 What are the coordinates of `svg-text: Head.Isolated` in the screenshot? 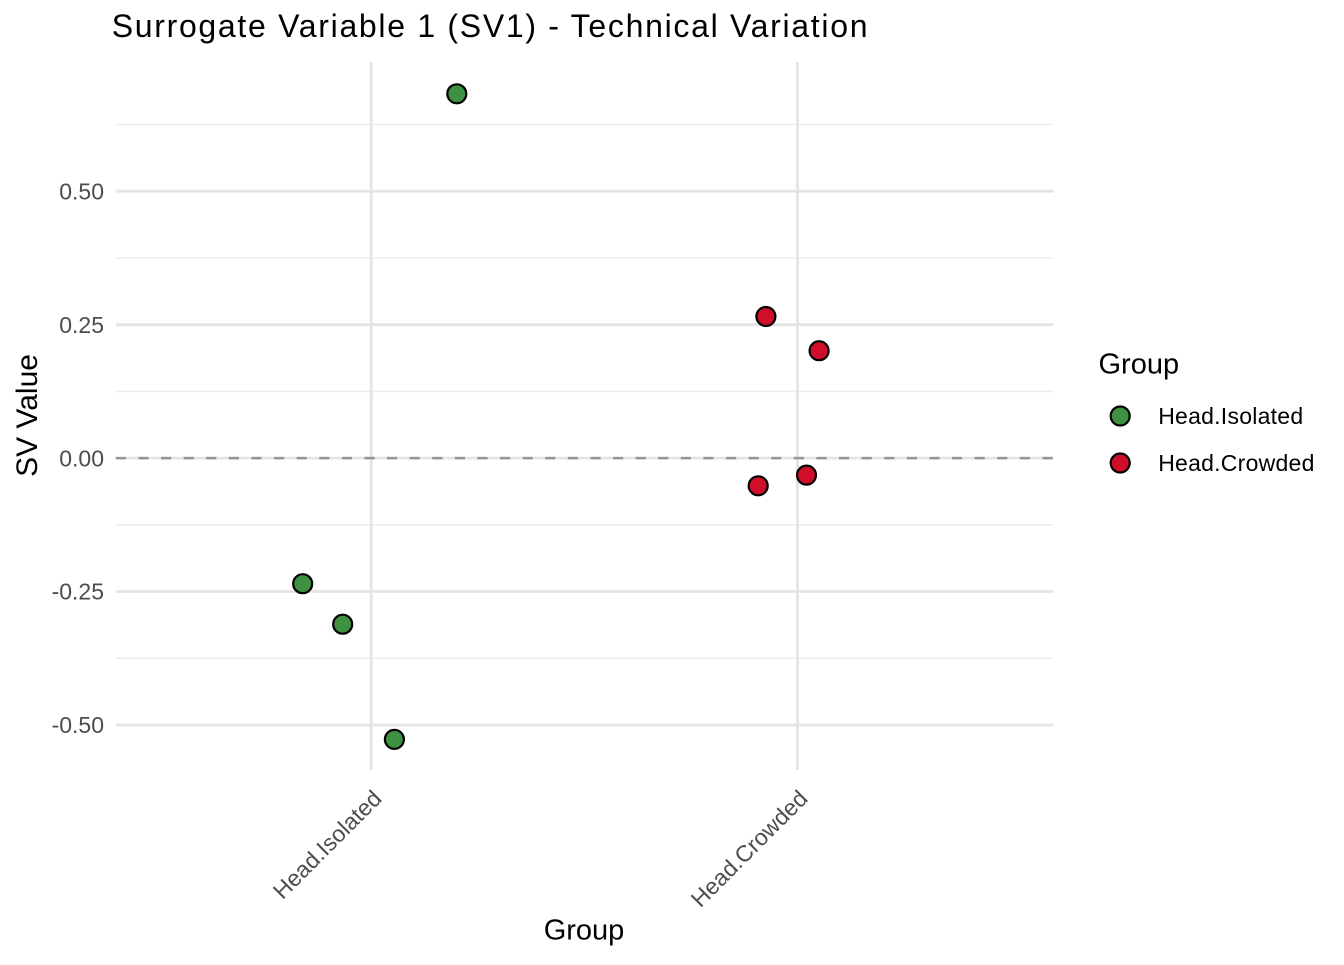 It's located at (1230, 416).